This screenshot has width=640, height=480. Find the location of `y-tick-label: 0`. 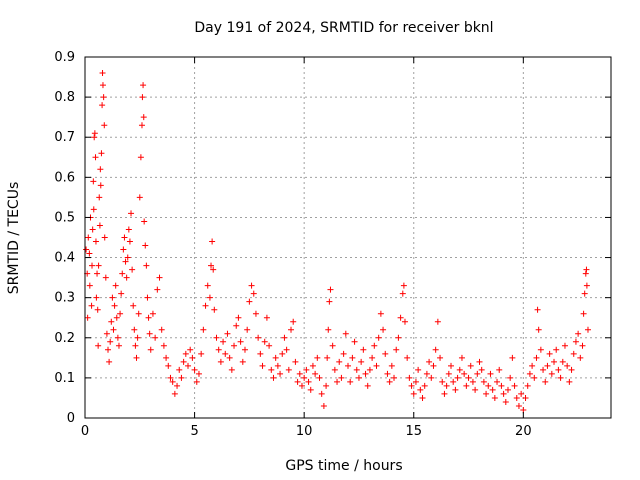

y-tick-label: 0 is located at coordinates (71, 418).